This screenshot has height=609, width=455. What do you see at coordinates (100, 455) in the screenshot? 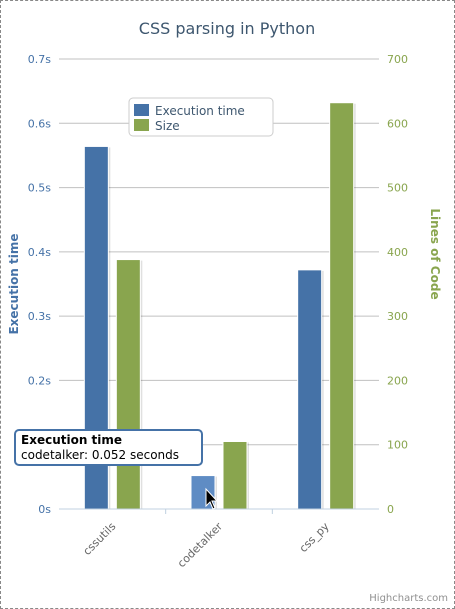
I see `tooltip-text: codetalker: 0.052 seconds` at bounding box center [100, 455].